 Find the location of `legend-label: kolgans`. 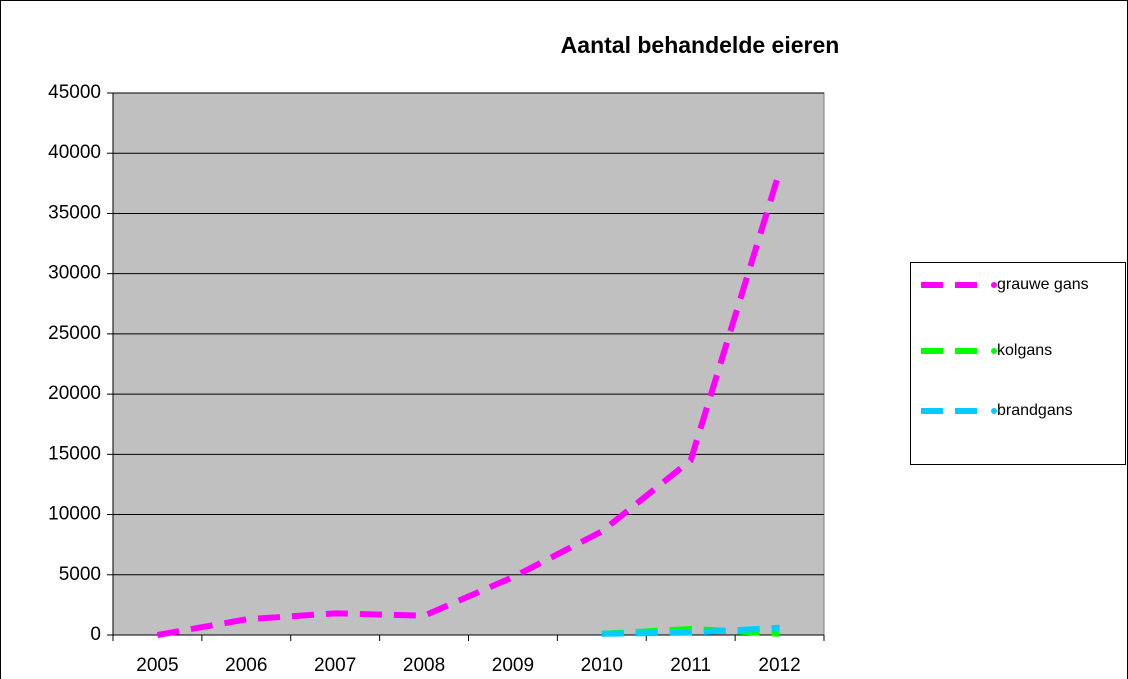

legend-label: kolgans is located at coordinates (1025, 350).